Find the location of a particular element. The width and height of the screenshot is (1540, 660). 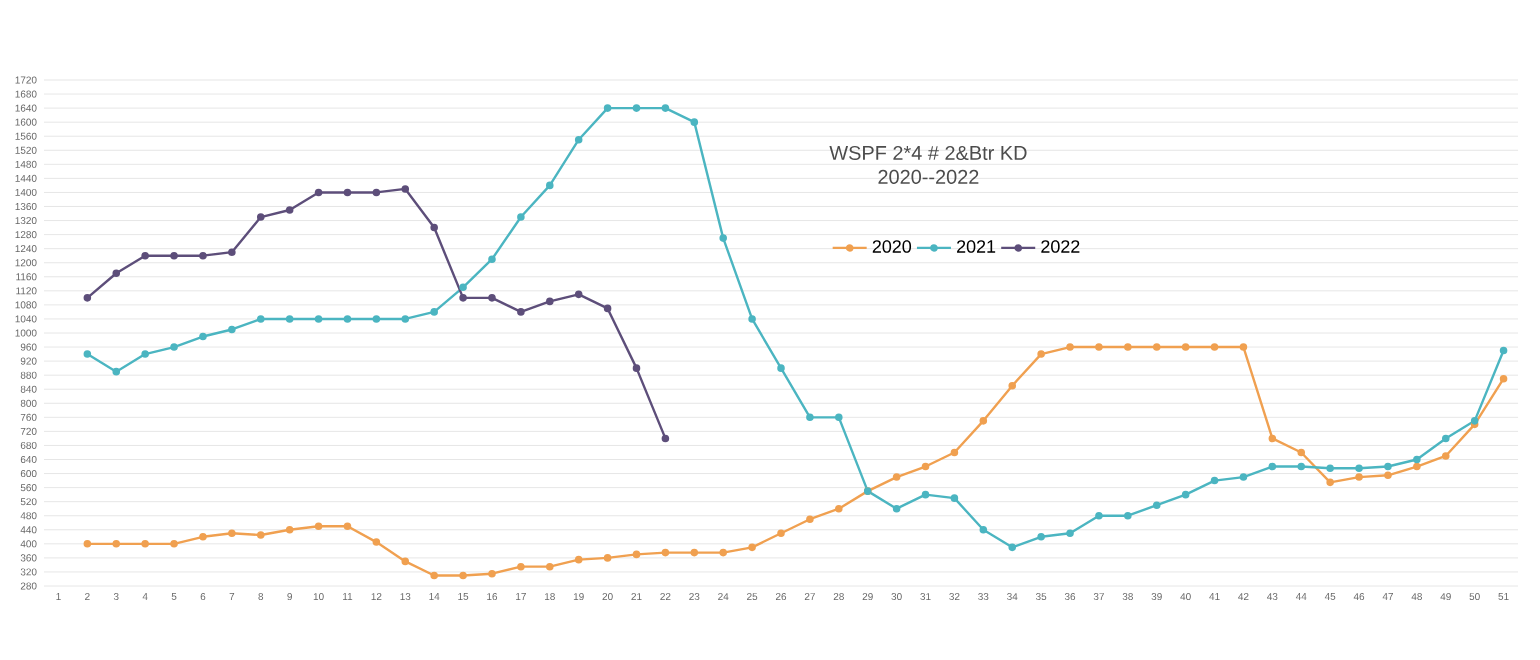

text: 2020--2022 is located at coordinates (928, 176).